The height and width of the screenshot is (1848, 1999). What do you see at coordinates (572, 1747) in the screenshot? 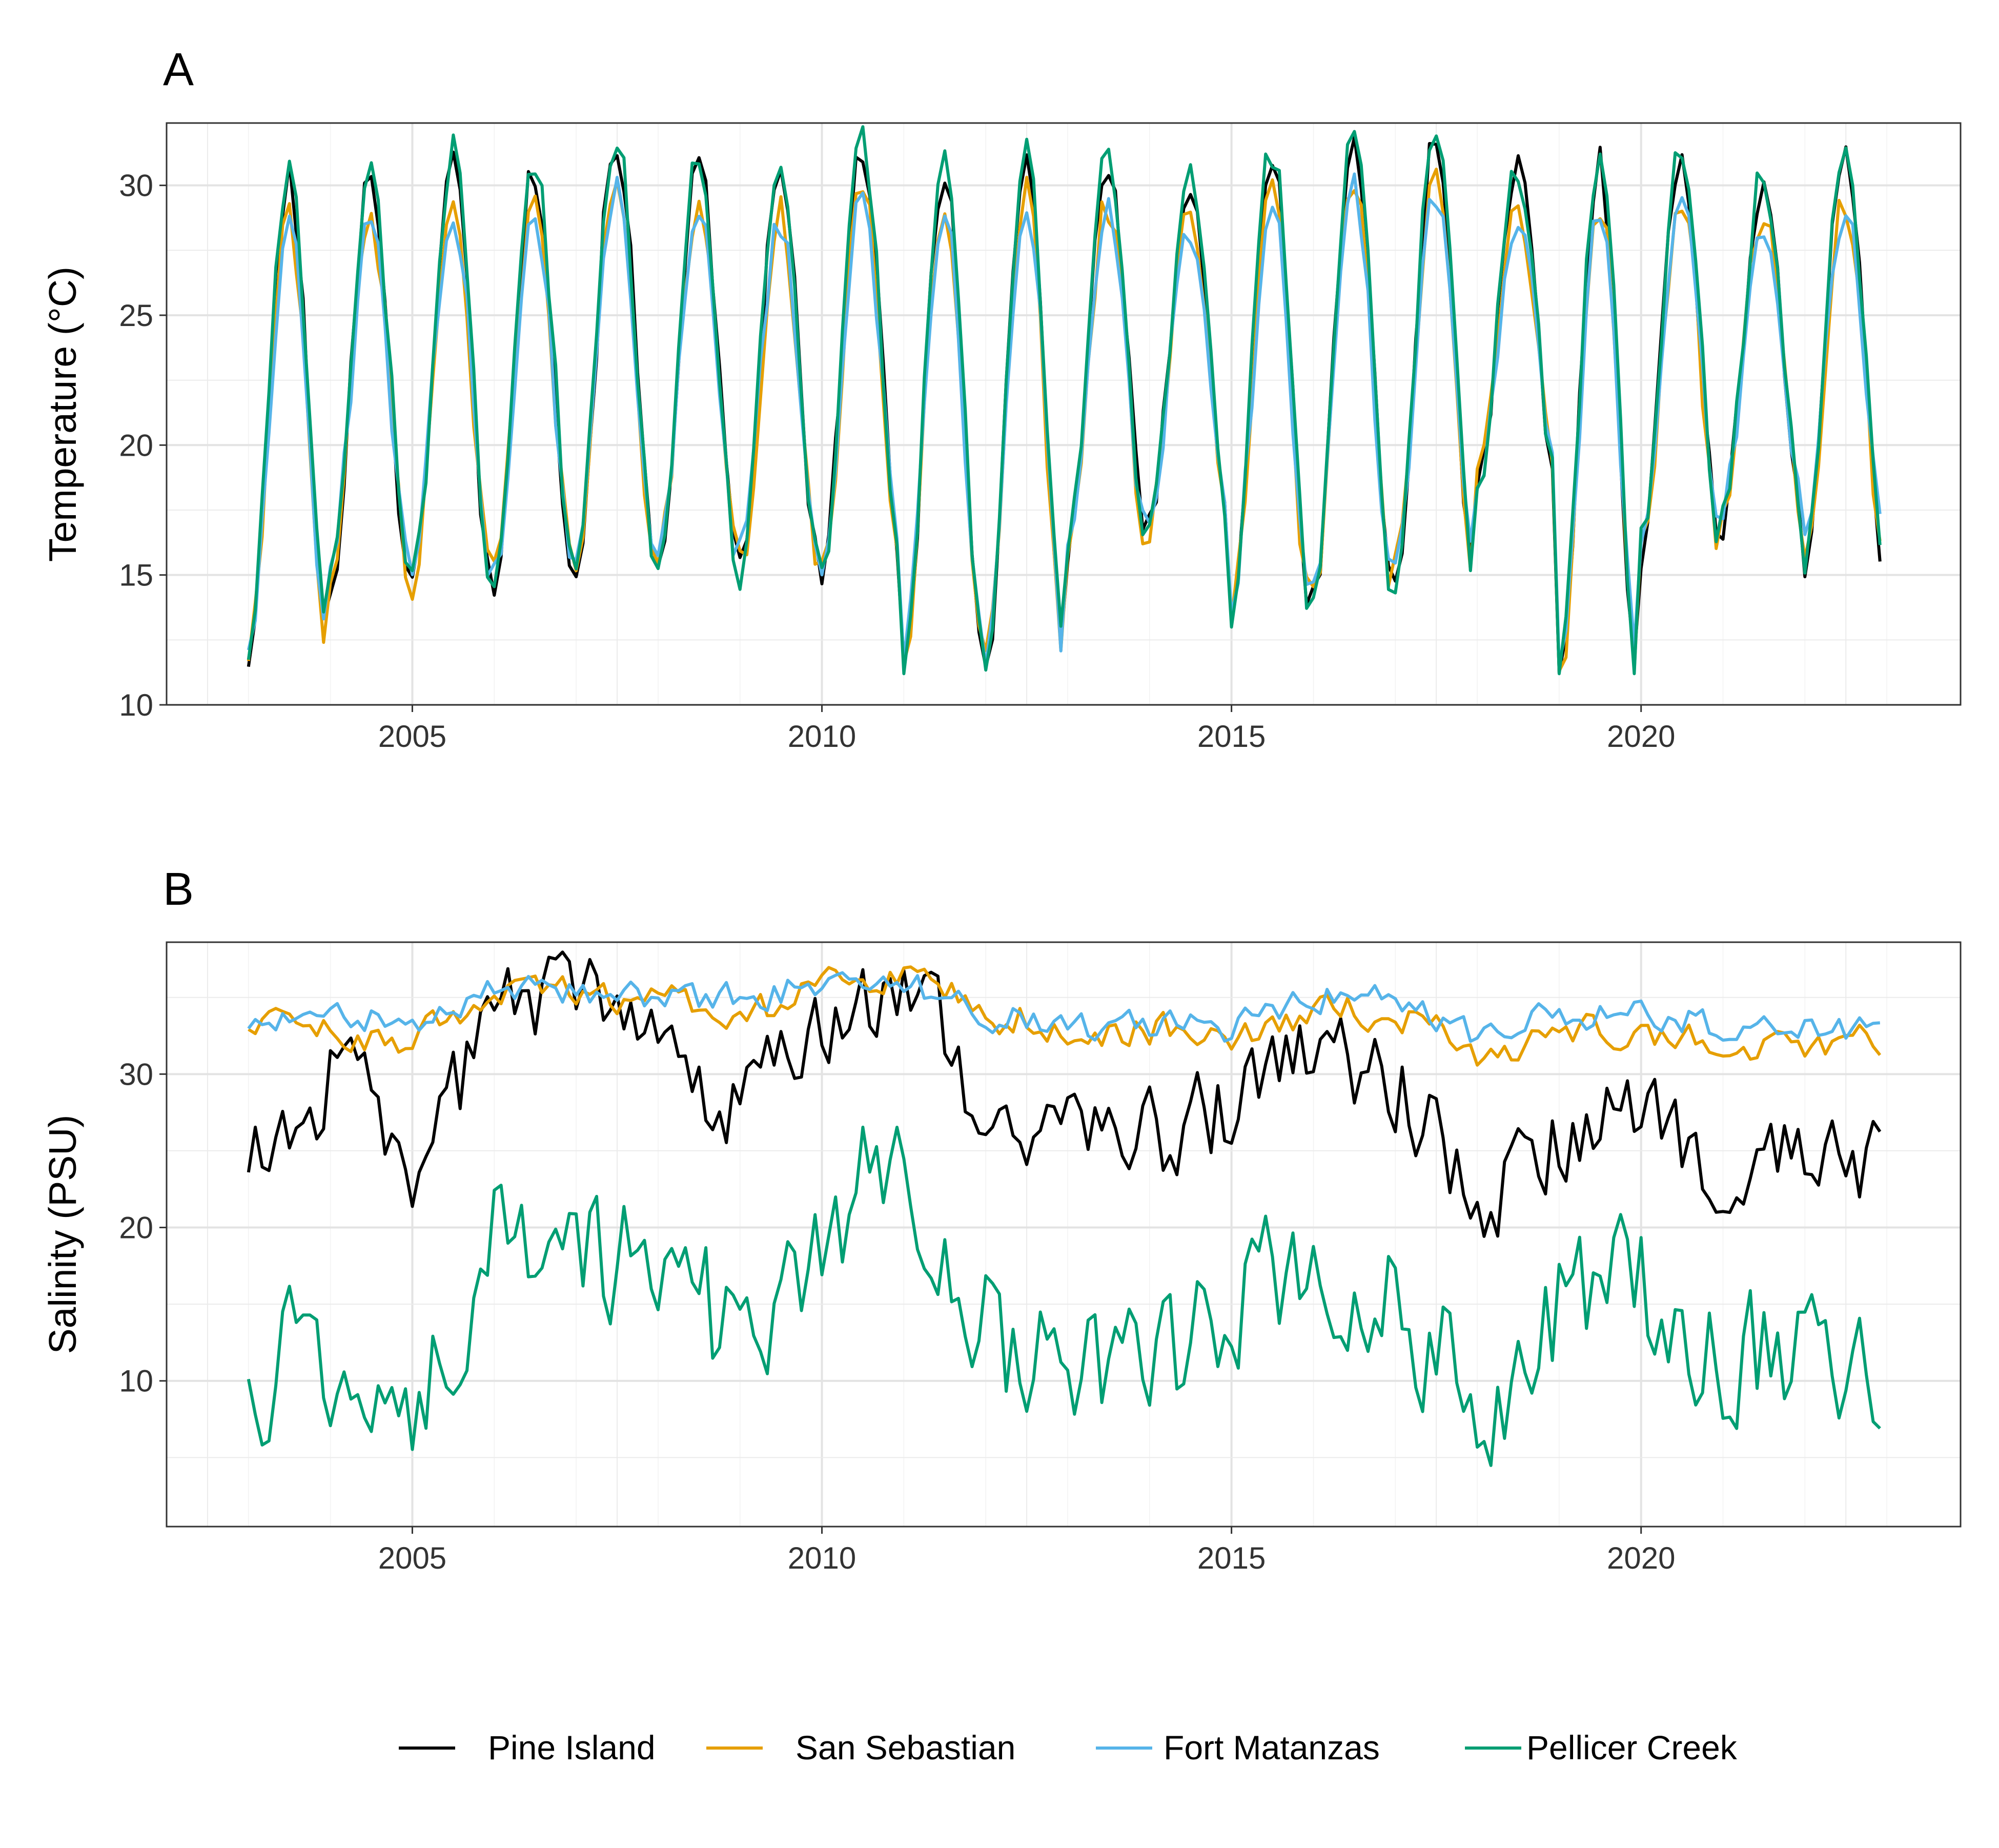
I see `legend-label-pine-island: Pine Island` at bounding box center [572, 1747].